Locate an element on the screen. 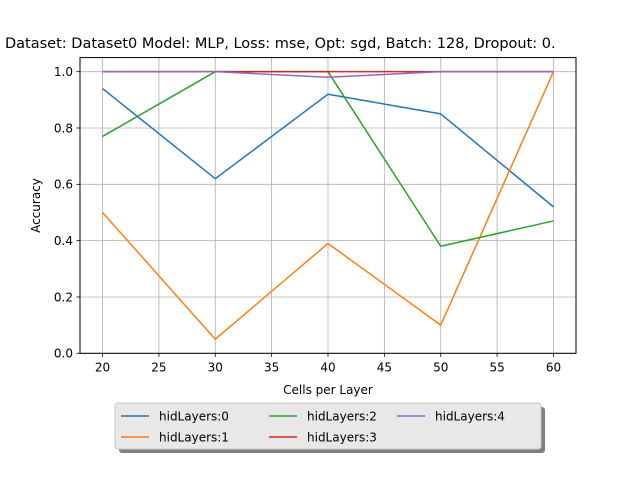 Image resolution: width=640 pixels, height=480 pixels. x-tick-label: 50 is located at coordinates (440, 367).